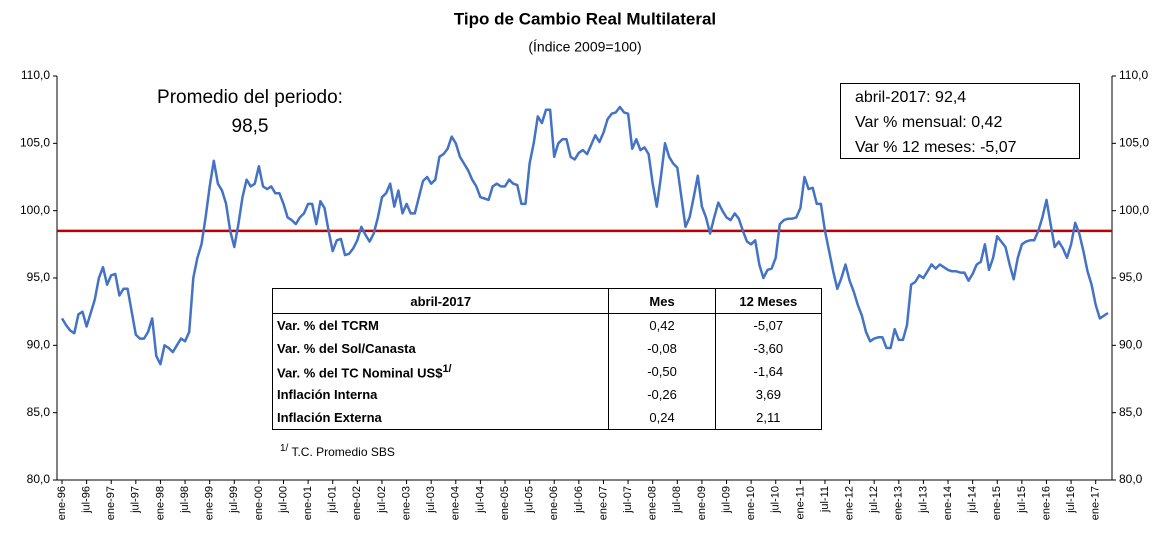 This screenshot has height=533, width=1166. Describe the element at coordinates (360, 373) in the screenshot. I see `row-label: Var. % del TC Nominal US$` at that location.